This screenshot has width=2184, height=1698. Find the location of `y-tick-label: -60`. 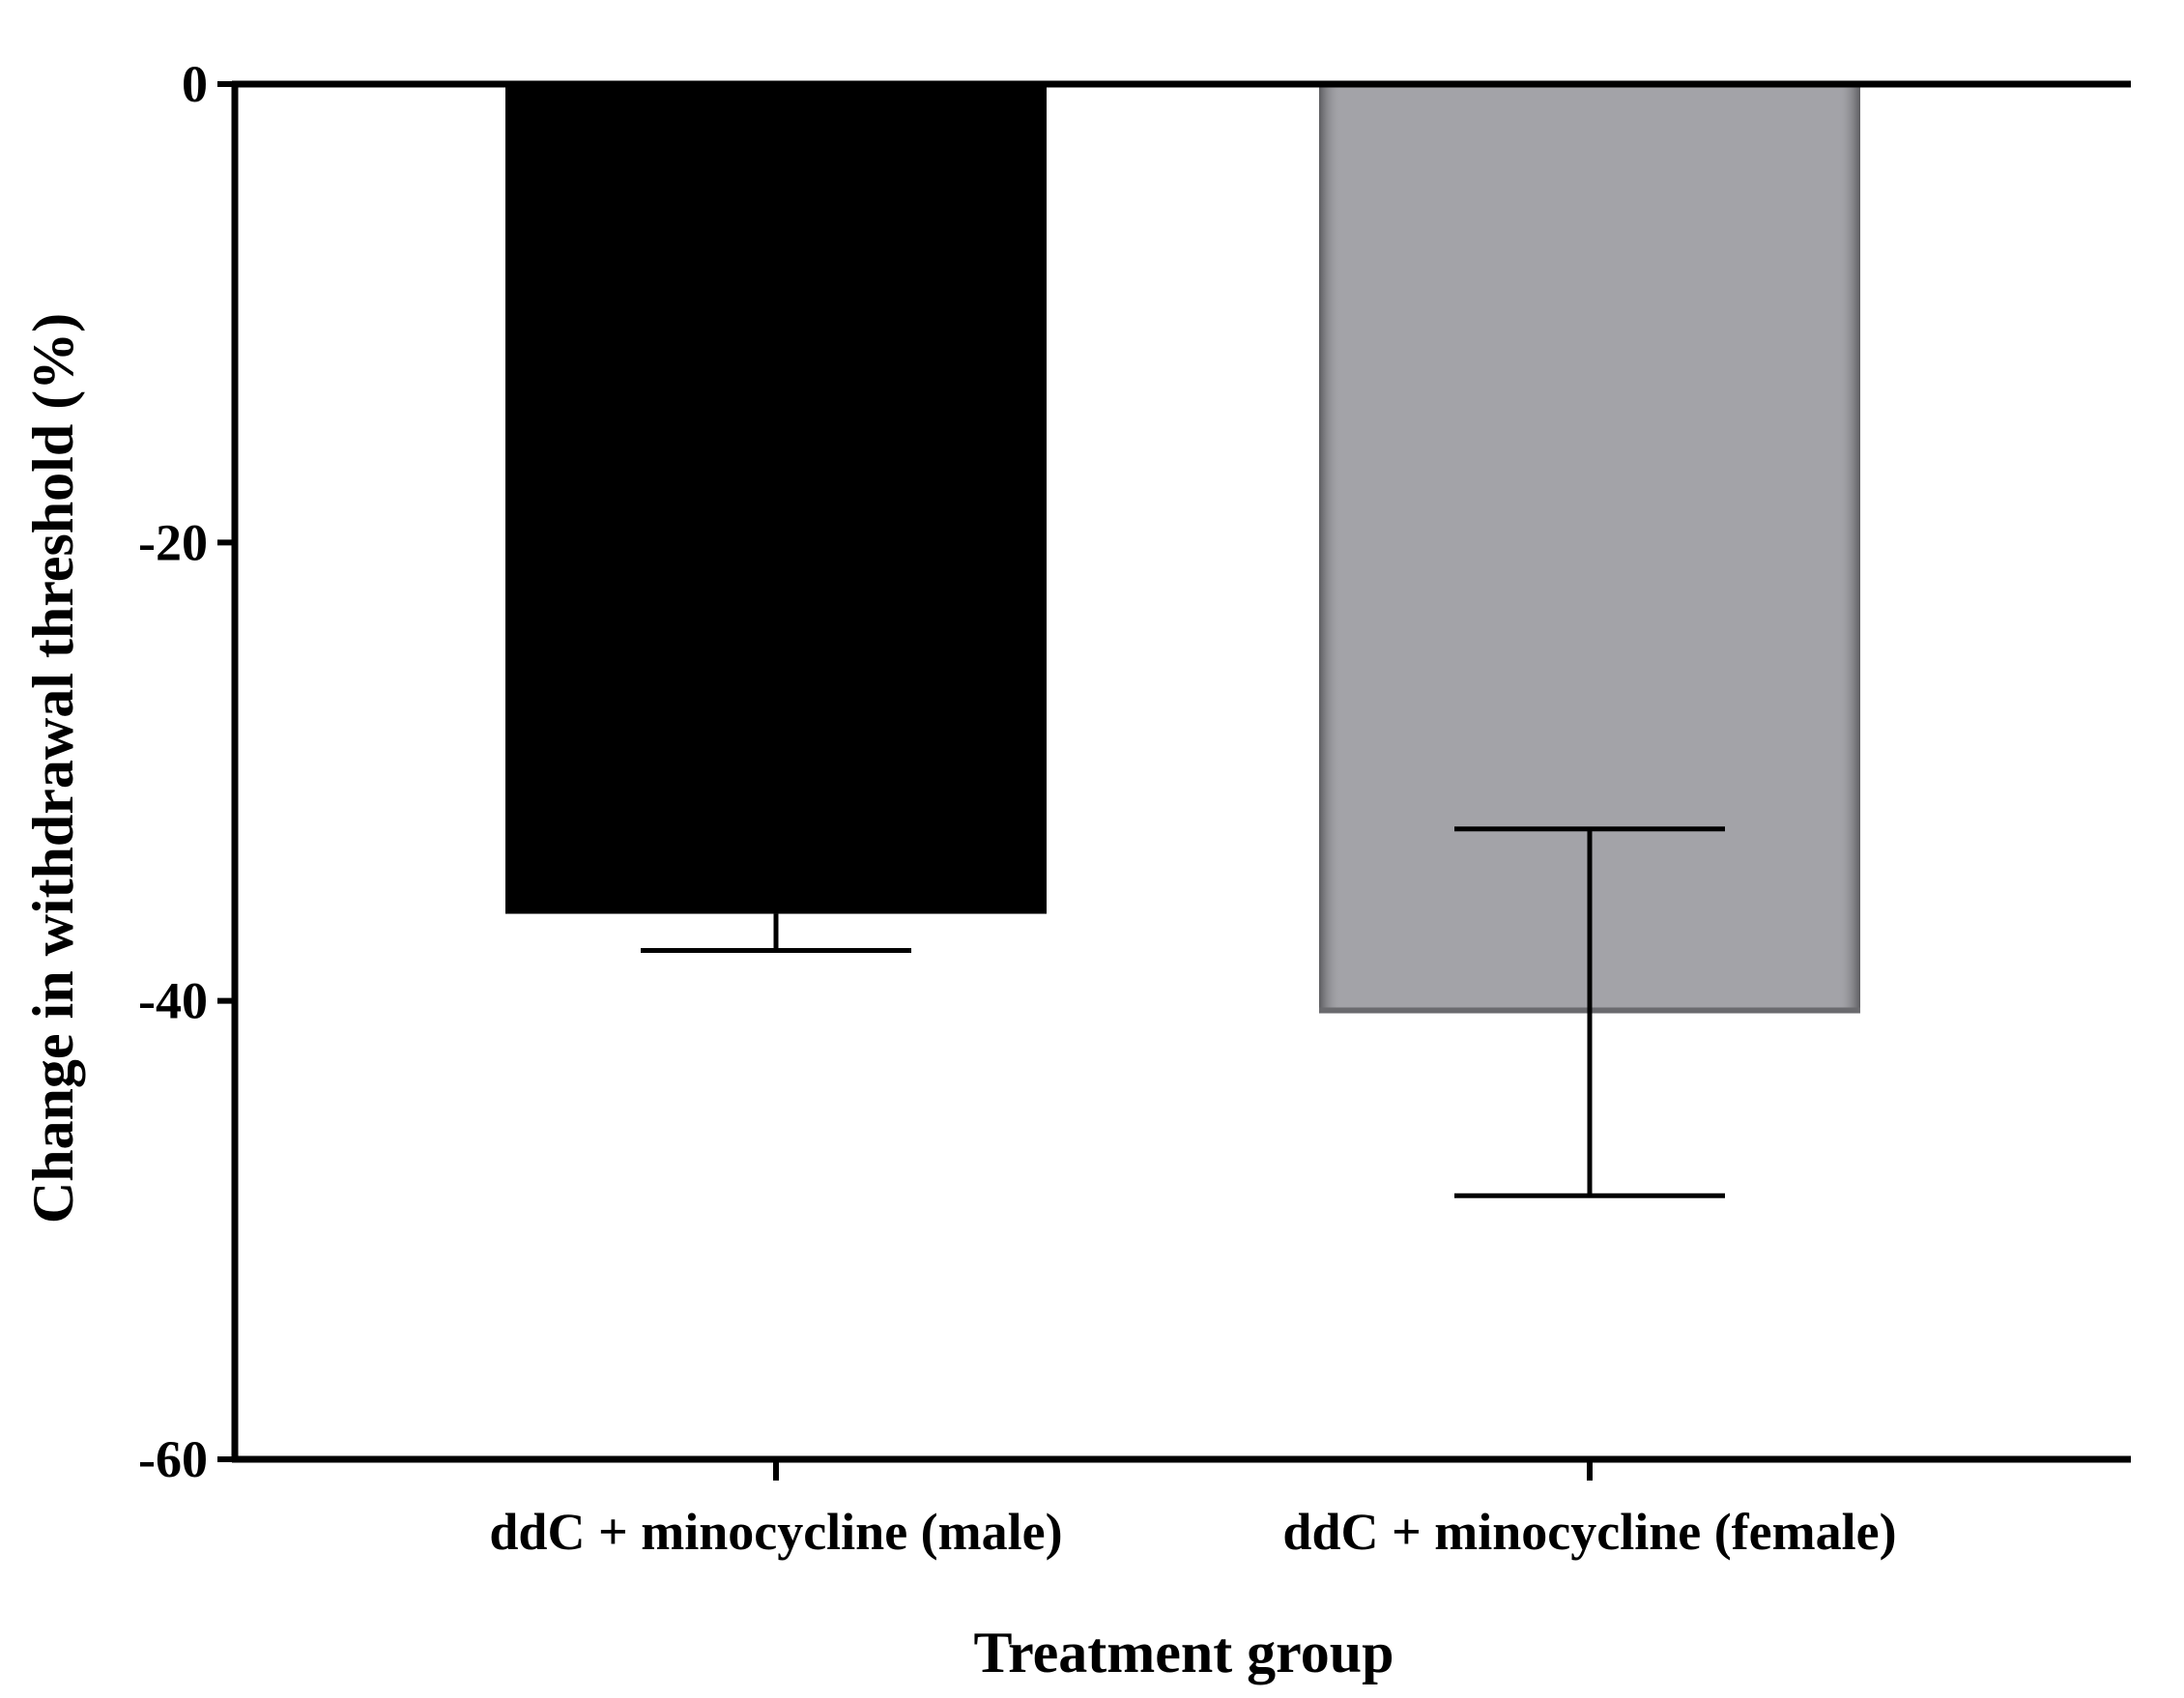

y-tick-label: -60 is located at coordinates (173, 1459).